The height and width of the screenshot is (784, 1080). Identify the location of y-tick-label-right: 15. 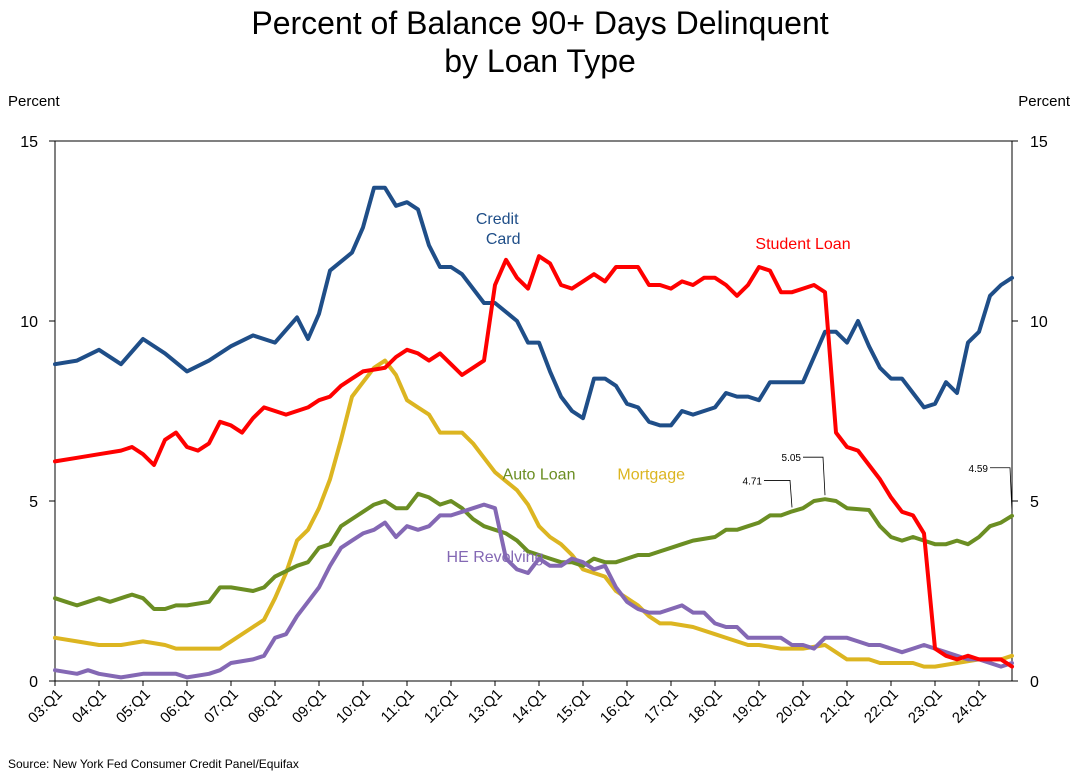
(1039, 142).